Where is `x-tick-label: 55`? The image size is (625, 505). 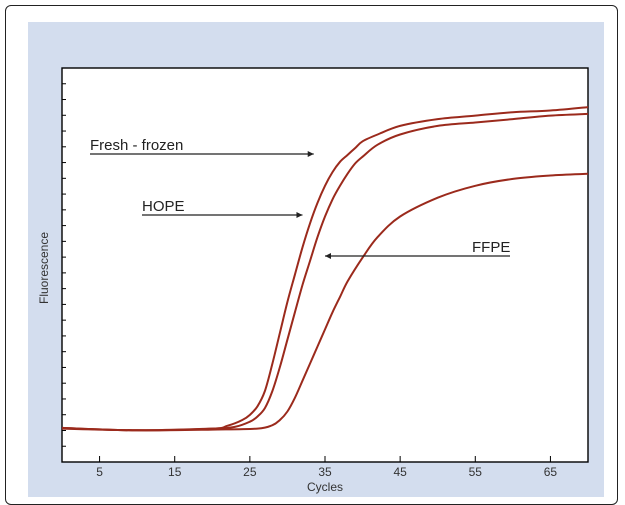 x-tick-label: 55 is located at coordinates (476, 472).